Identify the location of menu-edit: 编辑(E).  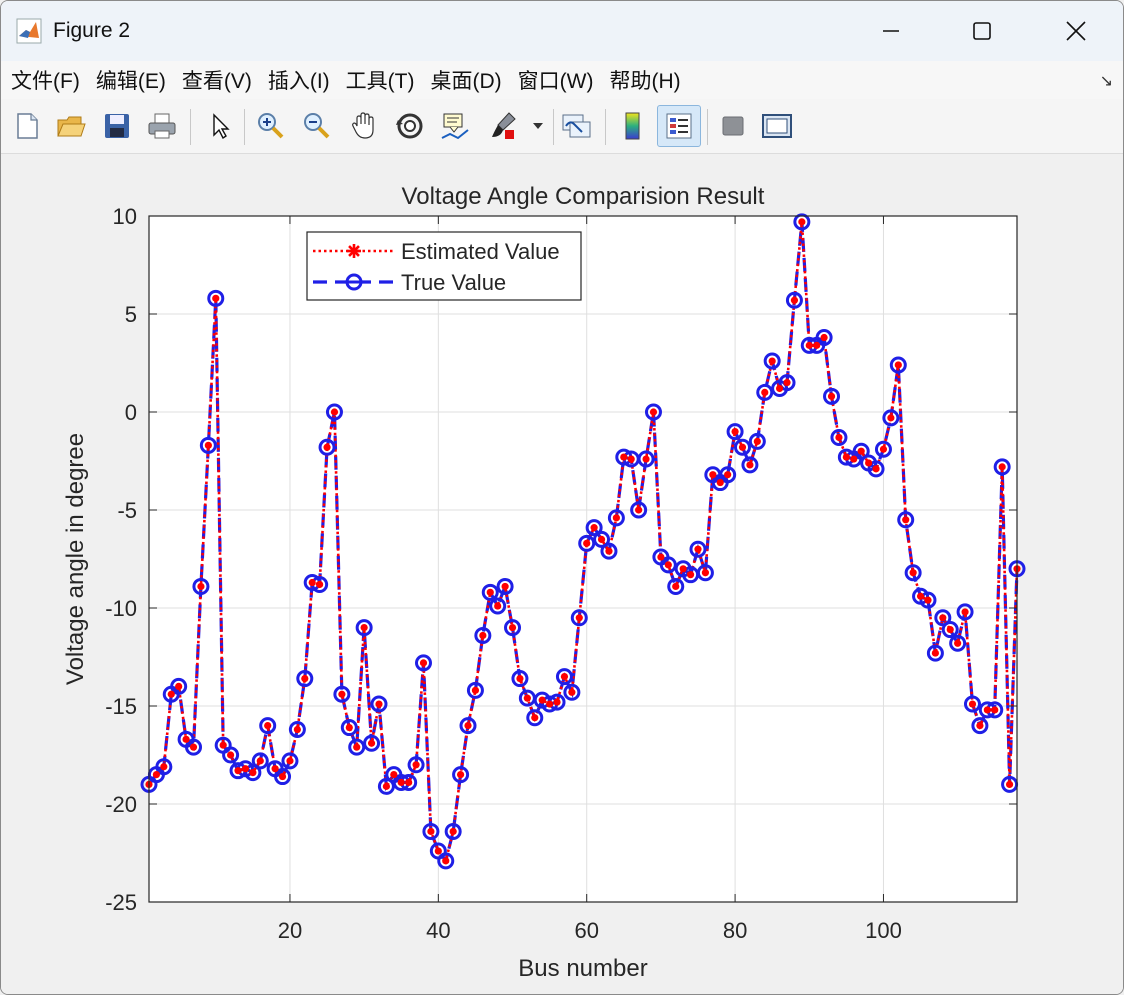
(130, 81).